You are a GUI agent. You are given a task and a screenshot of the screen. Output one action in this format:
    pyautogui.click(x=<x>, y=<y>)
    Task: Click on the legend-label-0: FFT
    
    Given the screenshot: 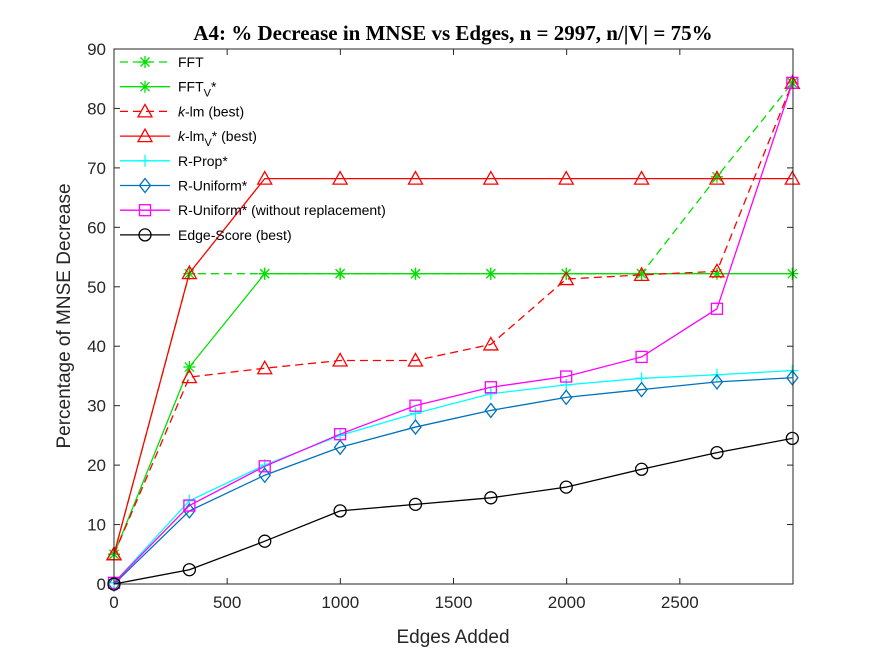 What is the action you would take?
    pyautogui.click(x=191, y=62)
    